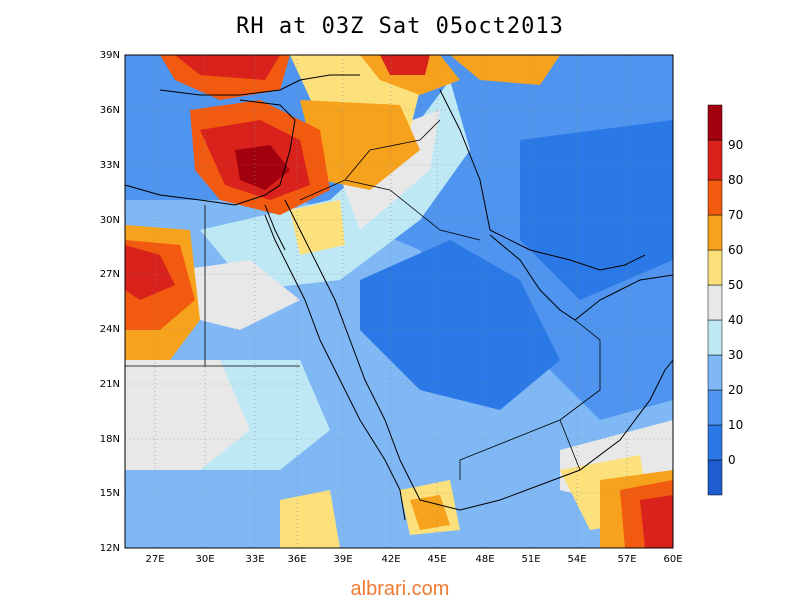  I want to click on colorbar-label-60: 60, so click(735, 250).